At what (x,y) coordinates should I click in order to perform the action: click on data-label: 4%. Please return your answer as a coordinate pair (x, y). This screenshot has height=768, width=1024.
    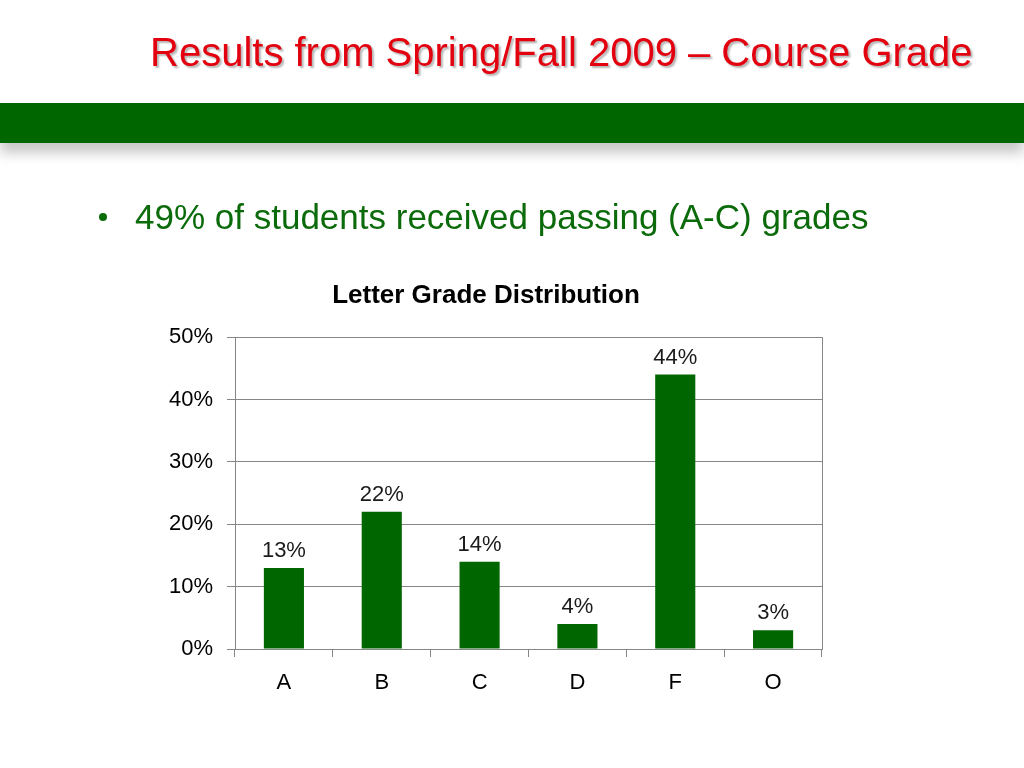
    Looking at the image, I should click on (577, 606).